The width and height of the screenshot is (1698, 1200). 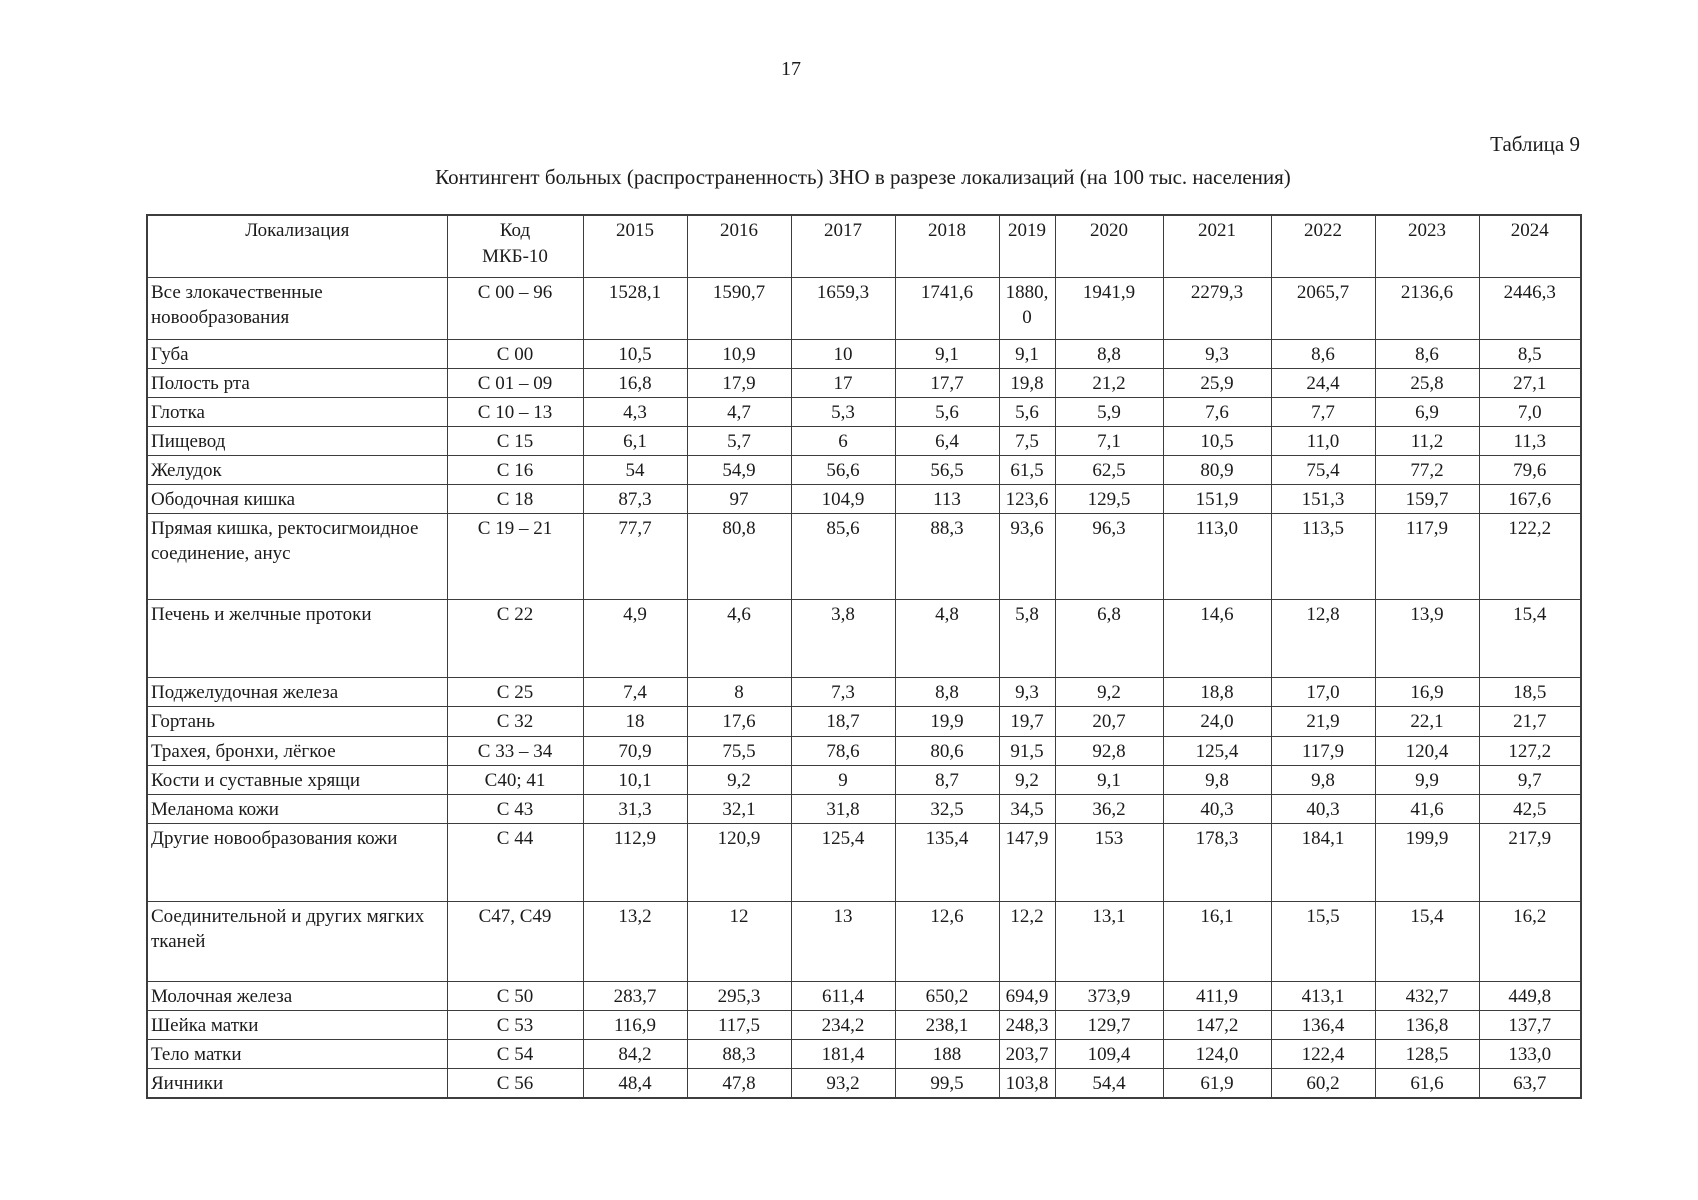 I want to click on value-cell: 93,2, so click(x=843, y=1083).